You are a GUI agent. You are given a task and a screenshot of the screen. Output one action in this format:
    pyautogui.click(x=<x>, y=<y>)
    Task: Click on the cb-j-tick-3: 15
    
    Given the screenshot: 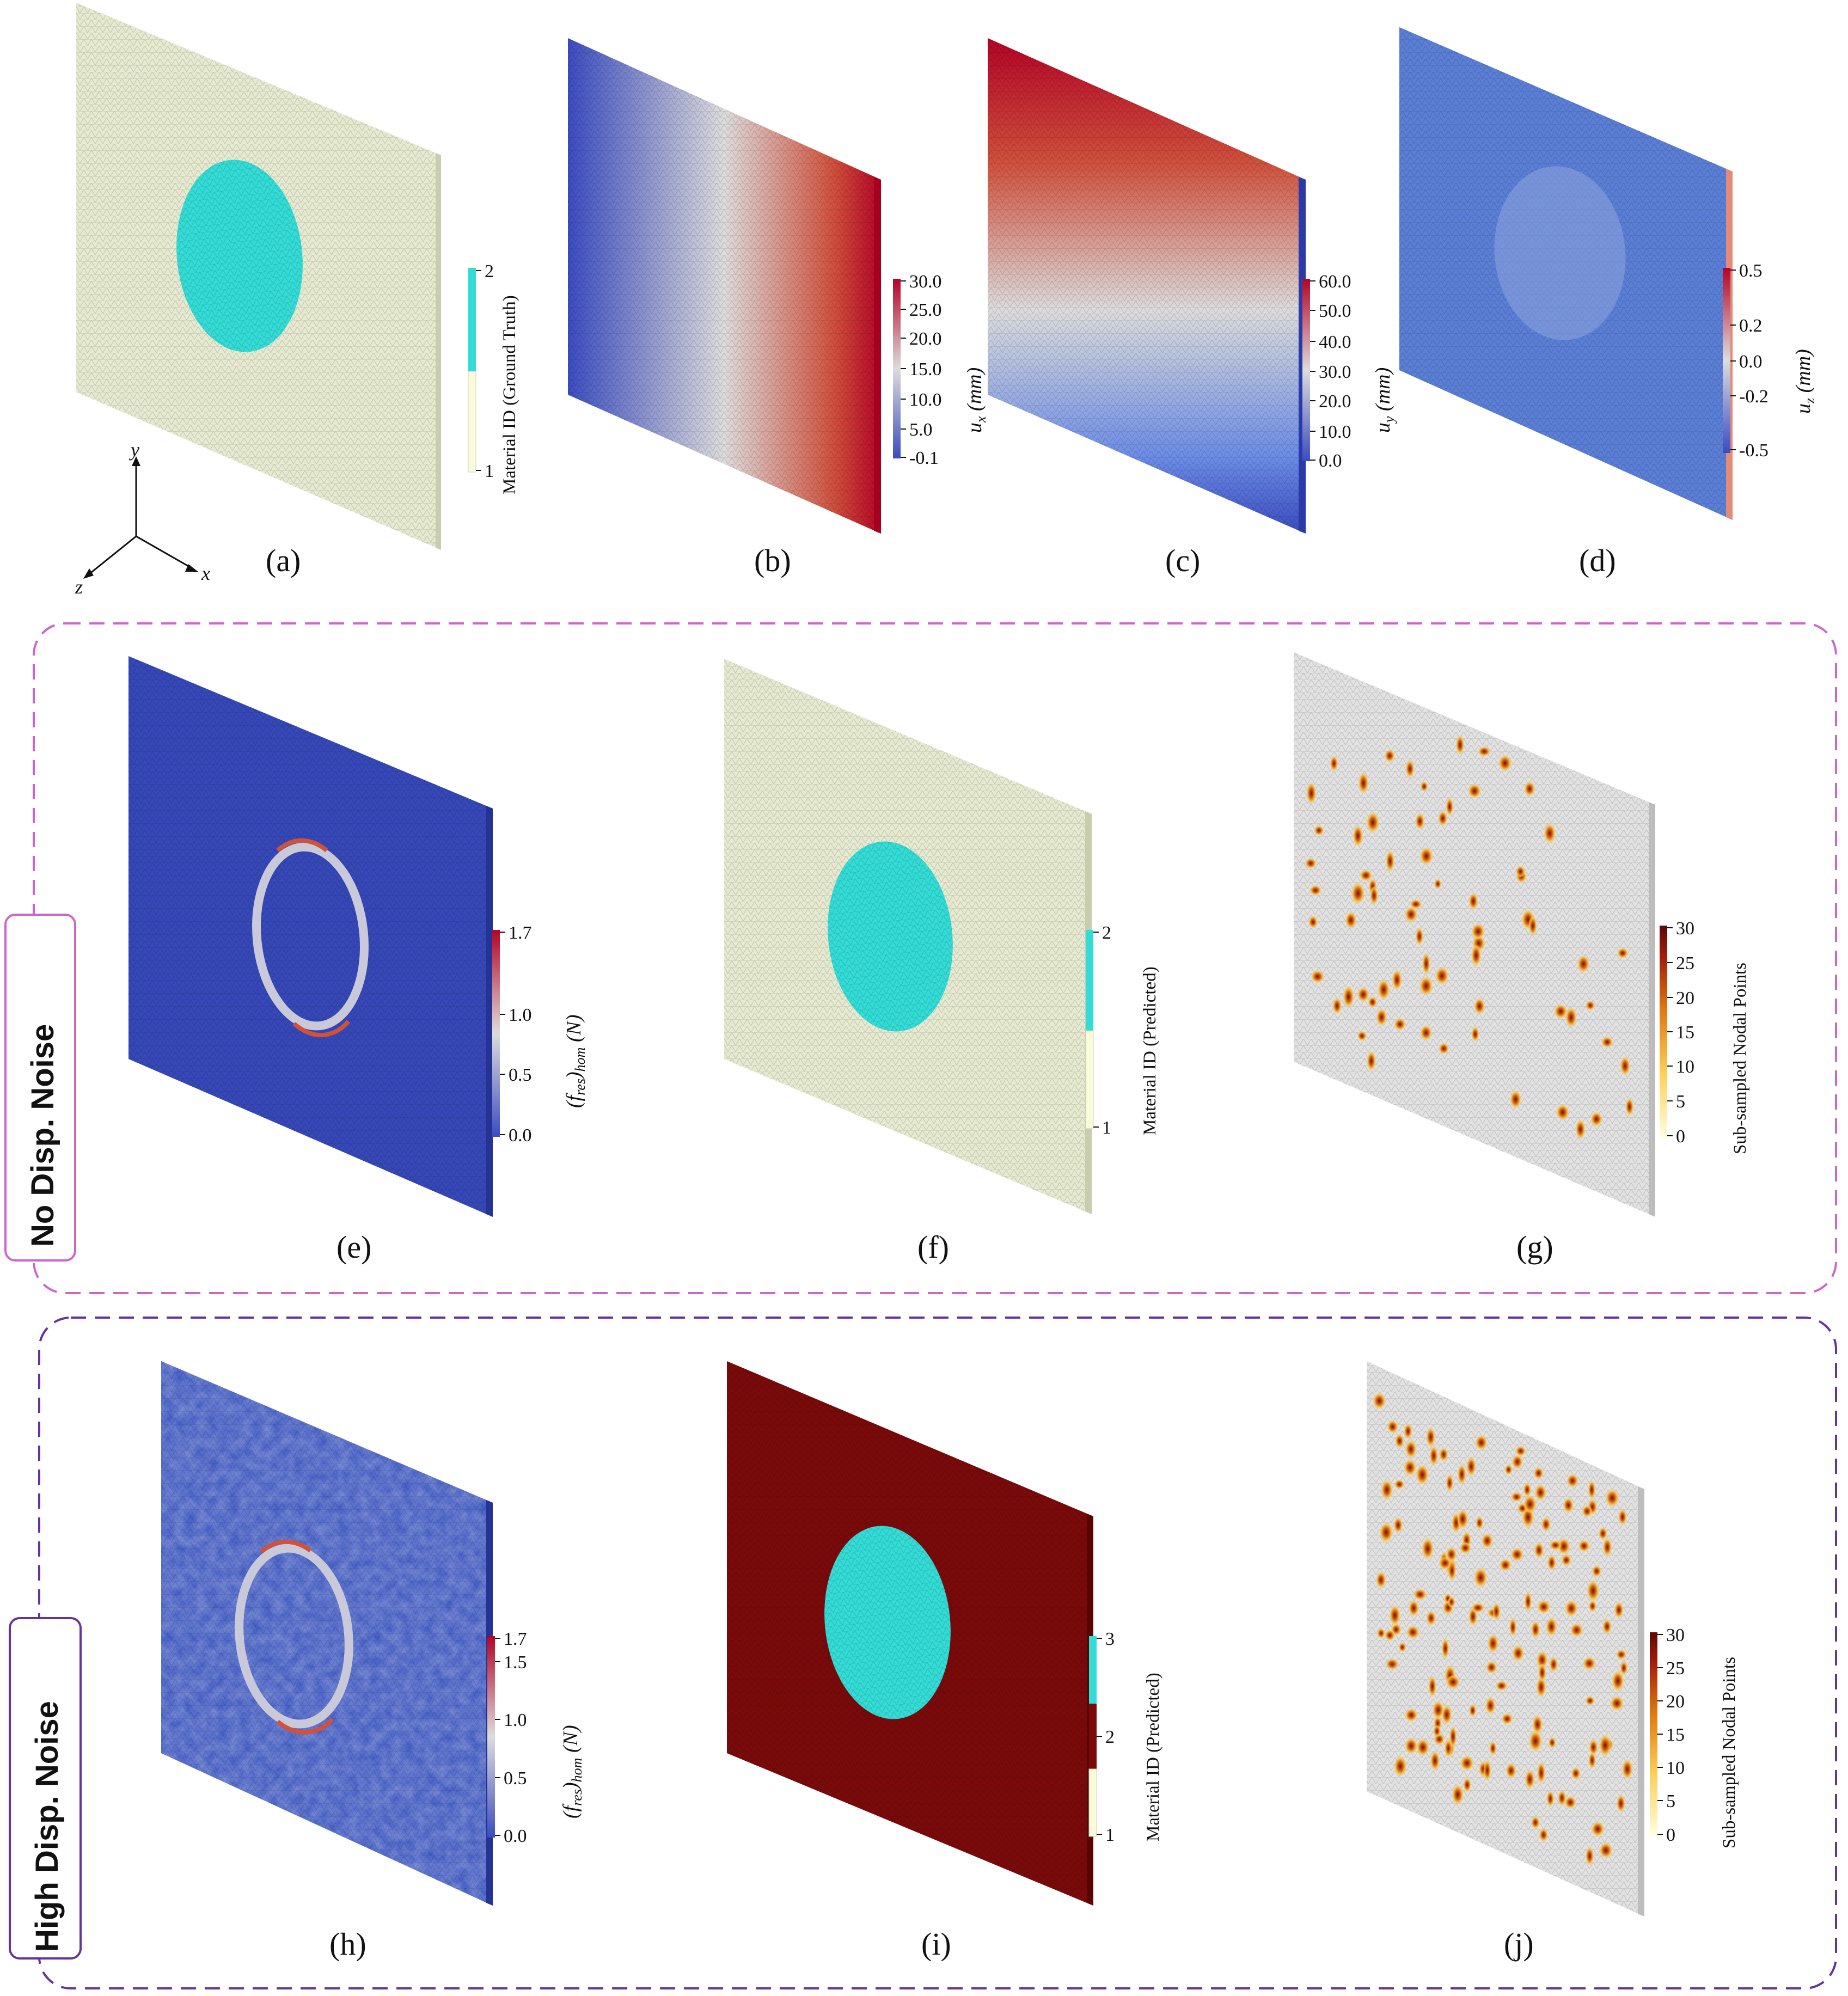 What is the action you would take?
    pyautogui.click(x=1675, y=1735)
    